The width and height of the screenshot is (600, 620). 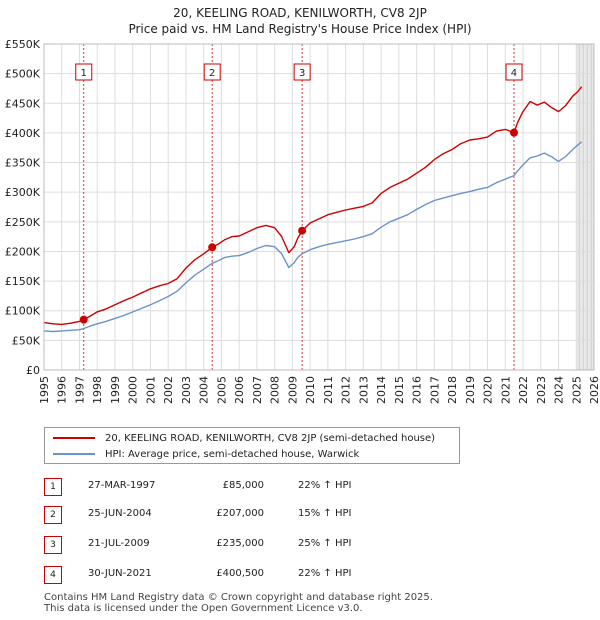 What do you see at coordinates (23, 163) in the screenshot?
I see `y-tick-label: £350K` at bounding box center [23, 163].